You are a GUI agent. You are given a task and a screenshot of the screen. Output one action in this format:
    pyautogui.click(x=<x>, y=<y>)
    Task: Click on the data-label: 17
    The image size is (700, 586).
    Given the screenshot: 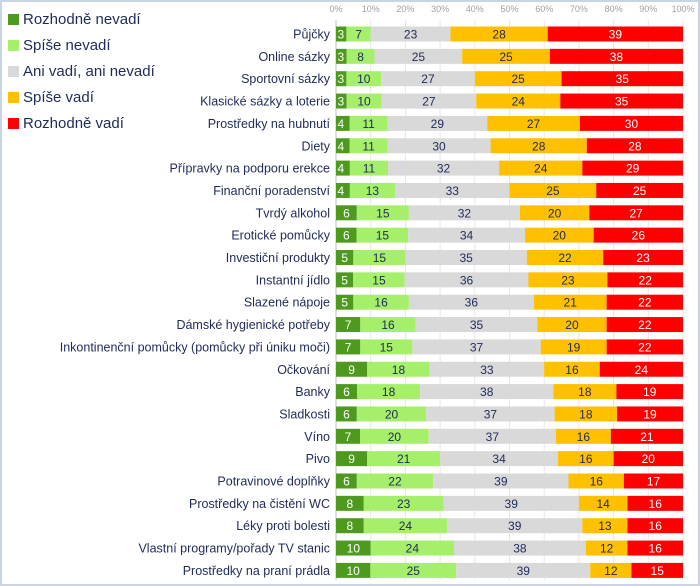 What is the action you would take?
    pyautogui.click(x=654, y=482)
    